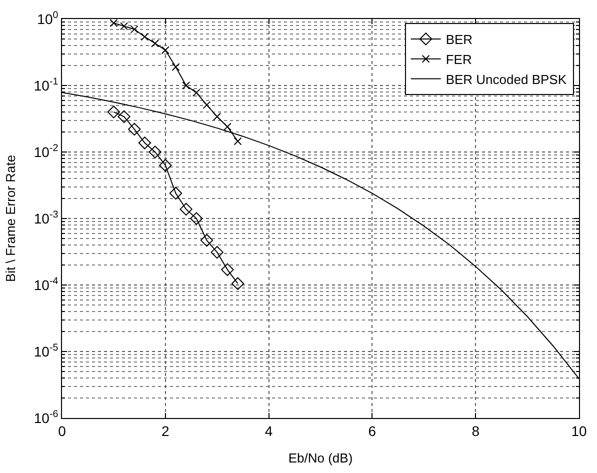 The width and height of the screenshot is (597, 473). I want to click on legend-label: BER Uncoded BPSK, so click(506, 79).